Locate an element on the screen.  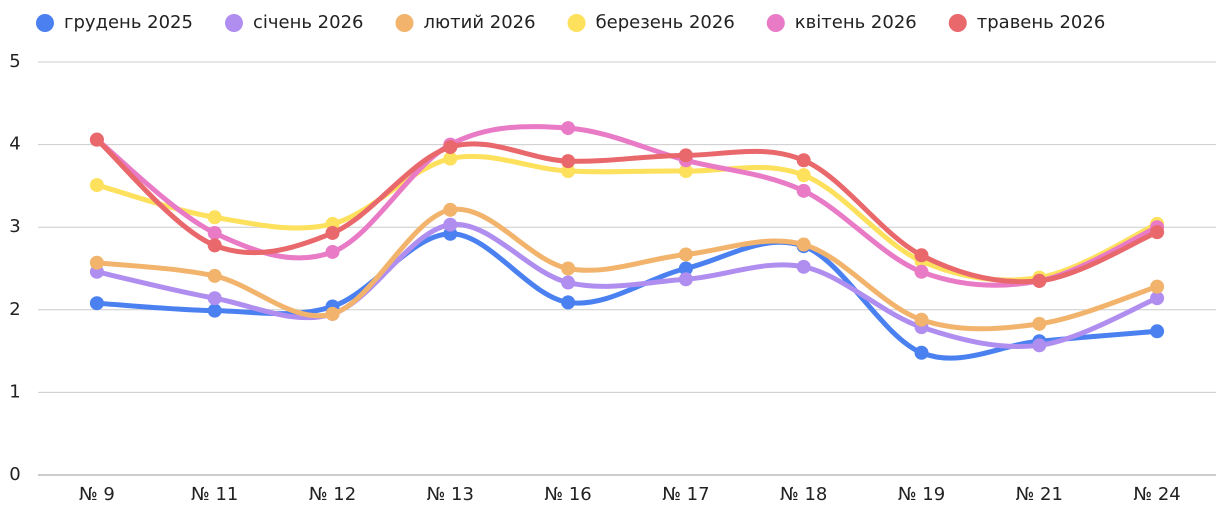
x-tick-label: № 21 is located at coordinates (1039, 494).